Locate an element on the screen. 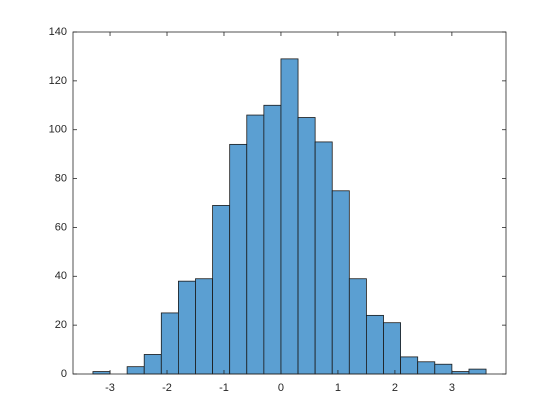  x-tick-label: -3 is located at coordinates (110, 388).